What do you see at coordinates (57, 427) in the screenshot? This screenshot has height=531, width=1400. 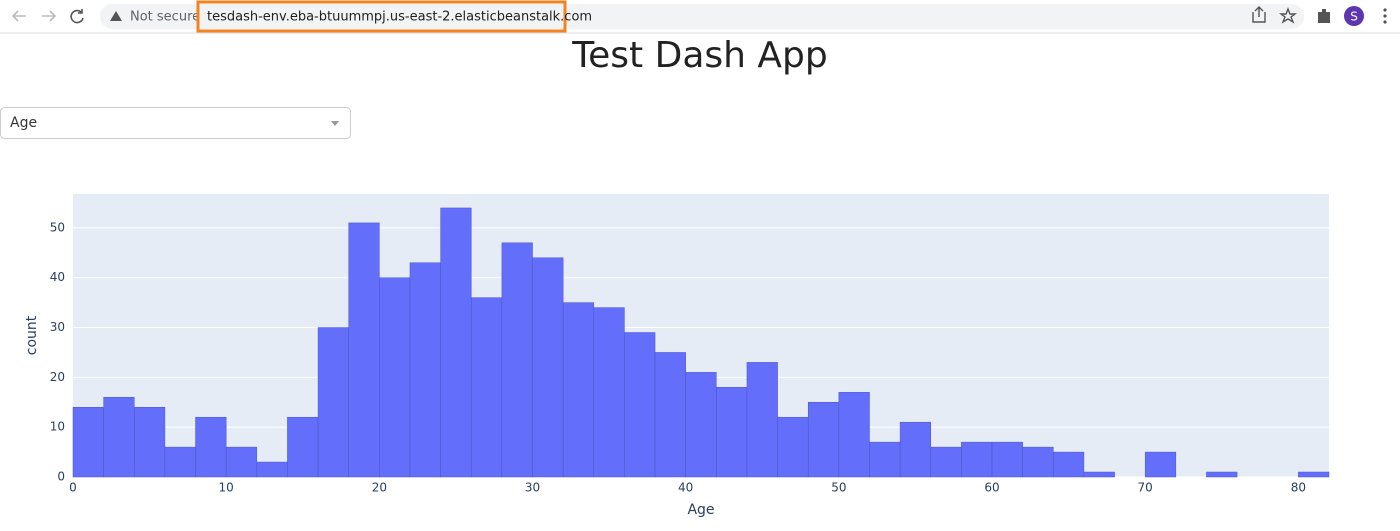 I see `y-tick-label: 10` at bounding box center [57, 427].